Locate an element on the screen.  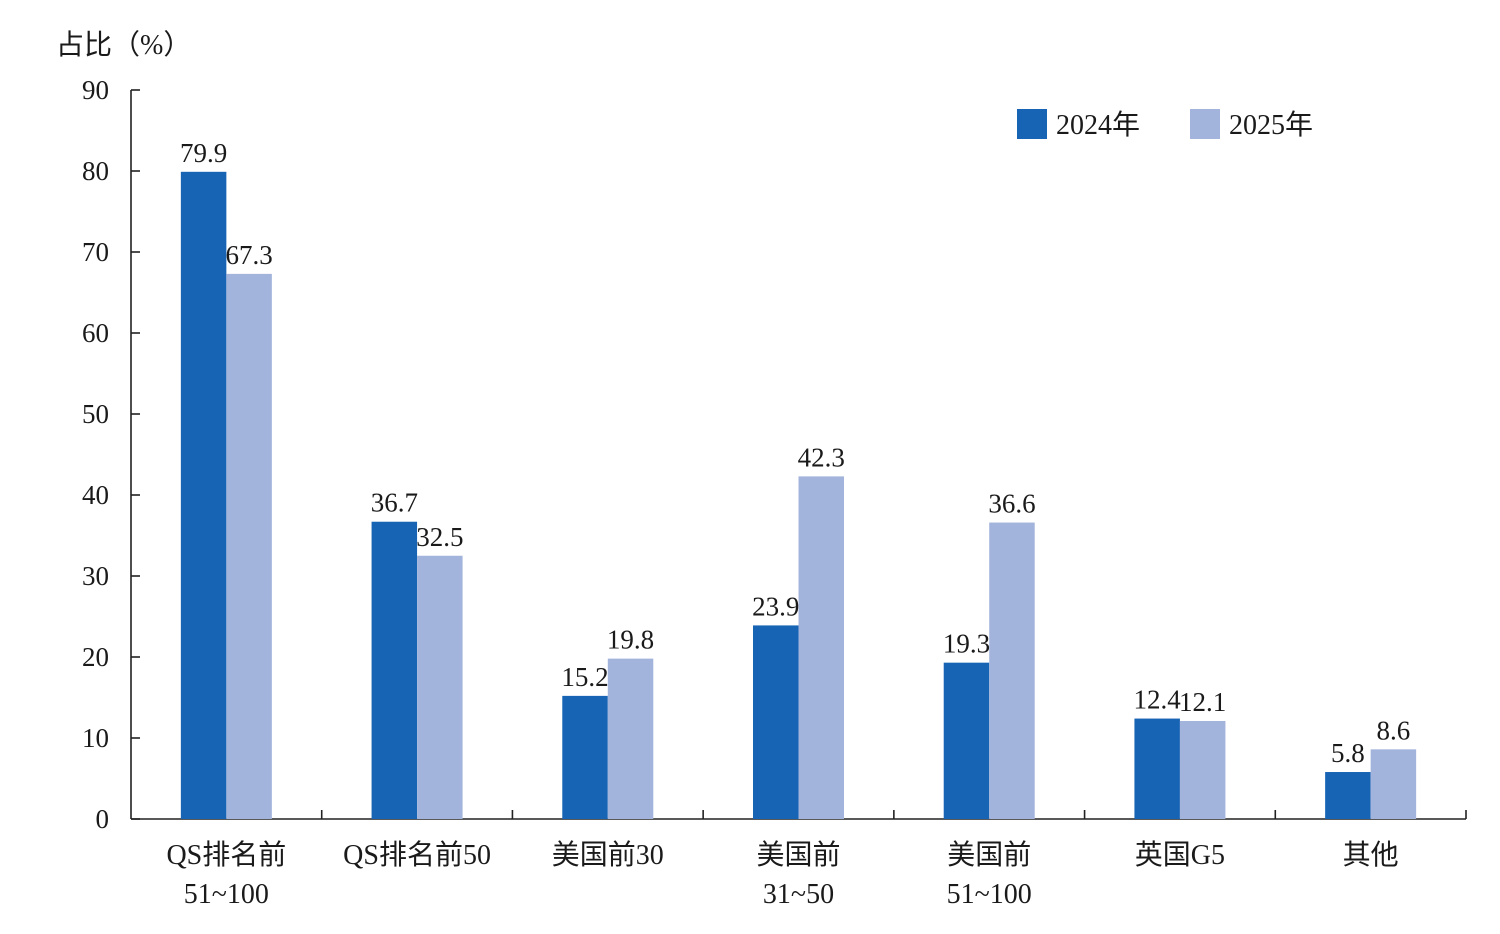
y-axis-label: 占比（%） is located at coordinates (123, 45).